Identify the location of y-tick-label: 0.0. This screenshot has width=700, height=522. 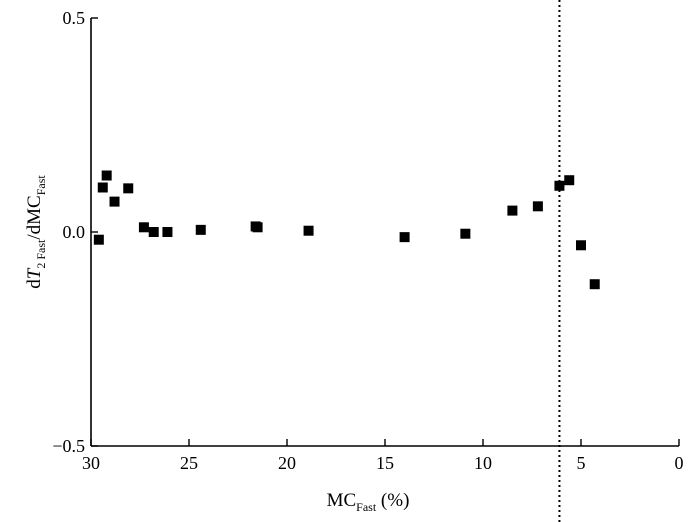
(74, 232).